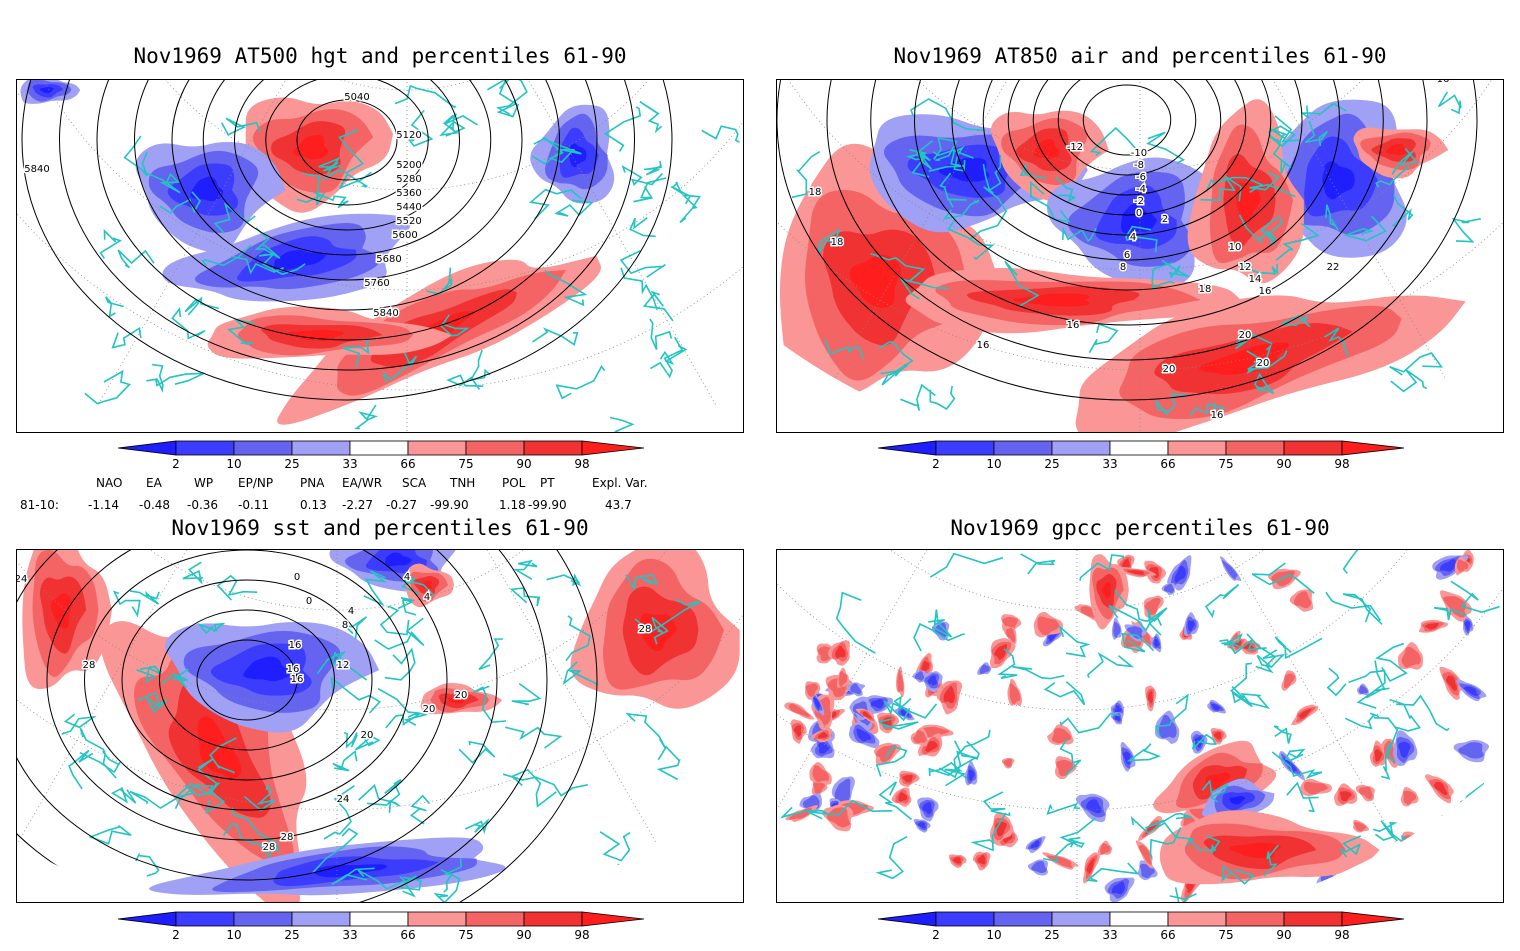 The height and width of the screenshot is (951, 1520). Describe the element at coordinates (380, 528) in the screenshot. I see `panel-title-sst: Nov1969 sst and percentiles 61-90` at that location.